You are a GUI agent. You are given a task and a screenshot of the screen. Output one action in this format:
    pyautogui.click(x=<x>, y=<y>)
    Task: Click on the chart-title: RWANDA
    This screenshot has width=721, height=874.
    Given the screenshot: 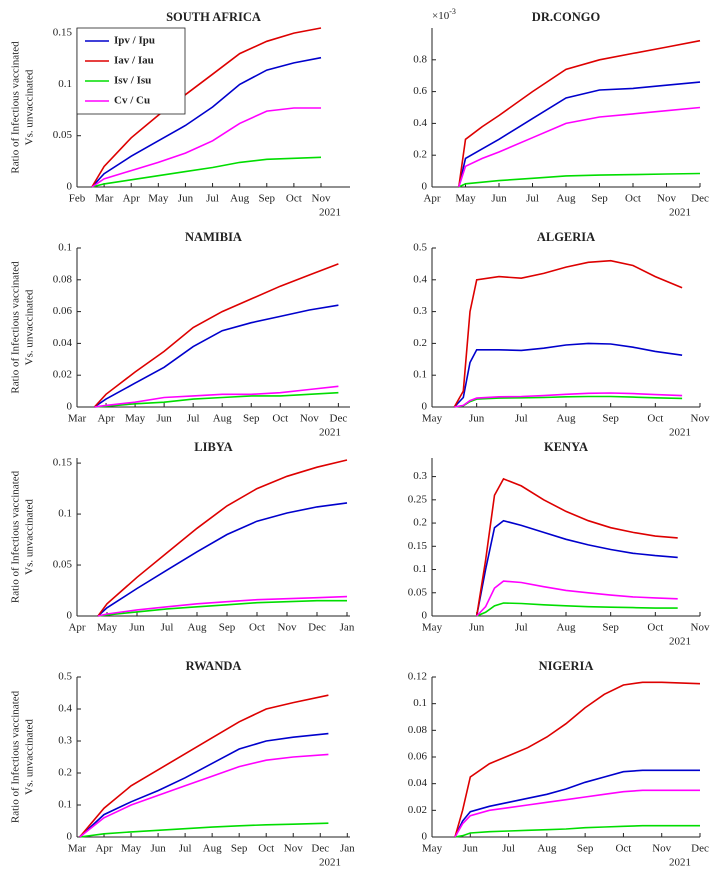 What is the action you would take?
    pyautogui.click(x=214, y=666)
    